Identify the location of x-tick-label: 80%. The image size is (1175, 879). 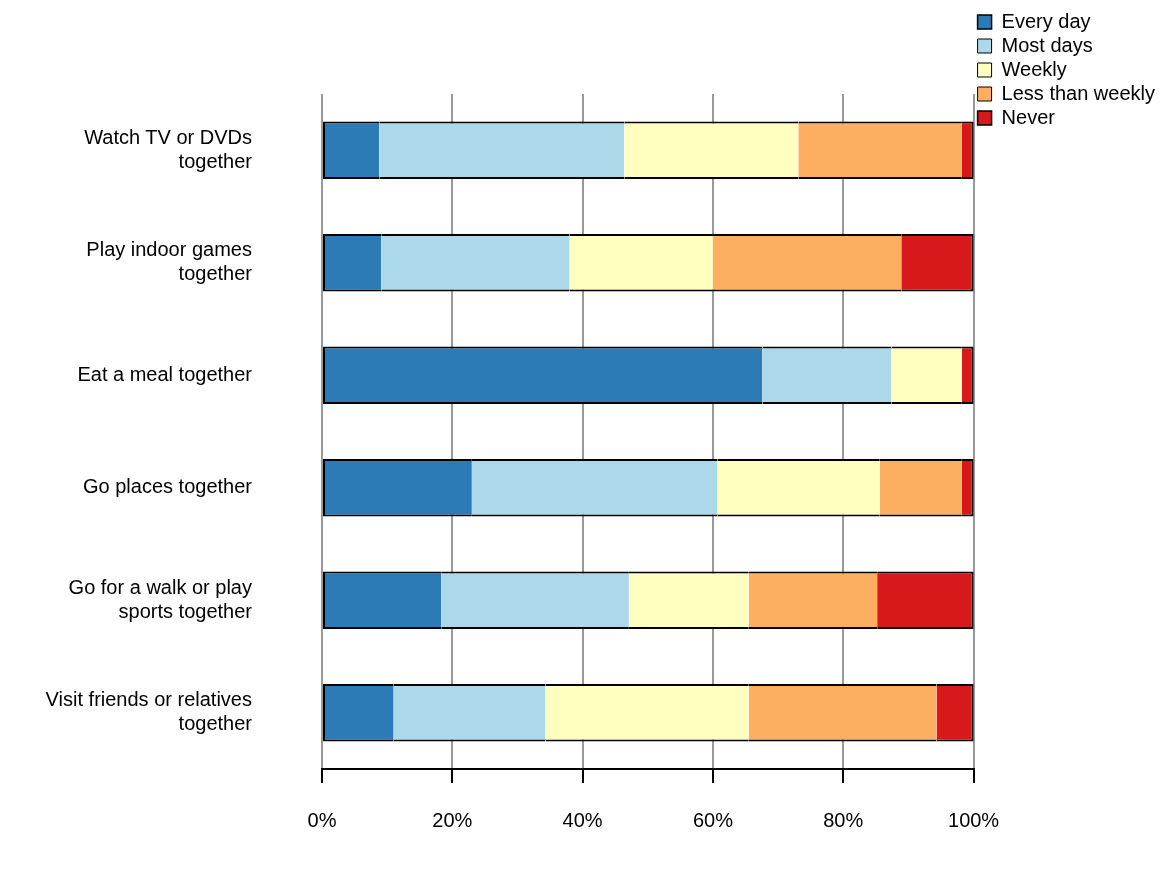
(843, 819).